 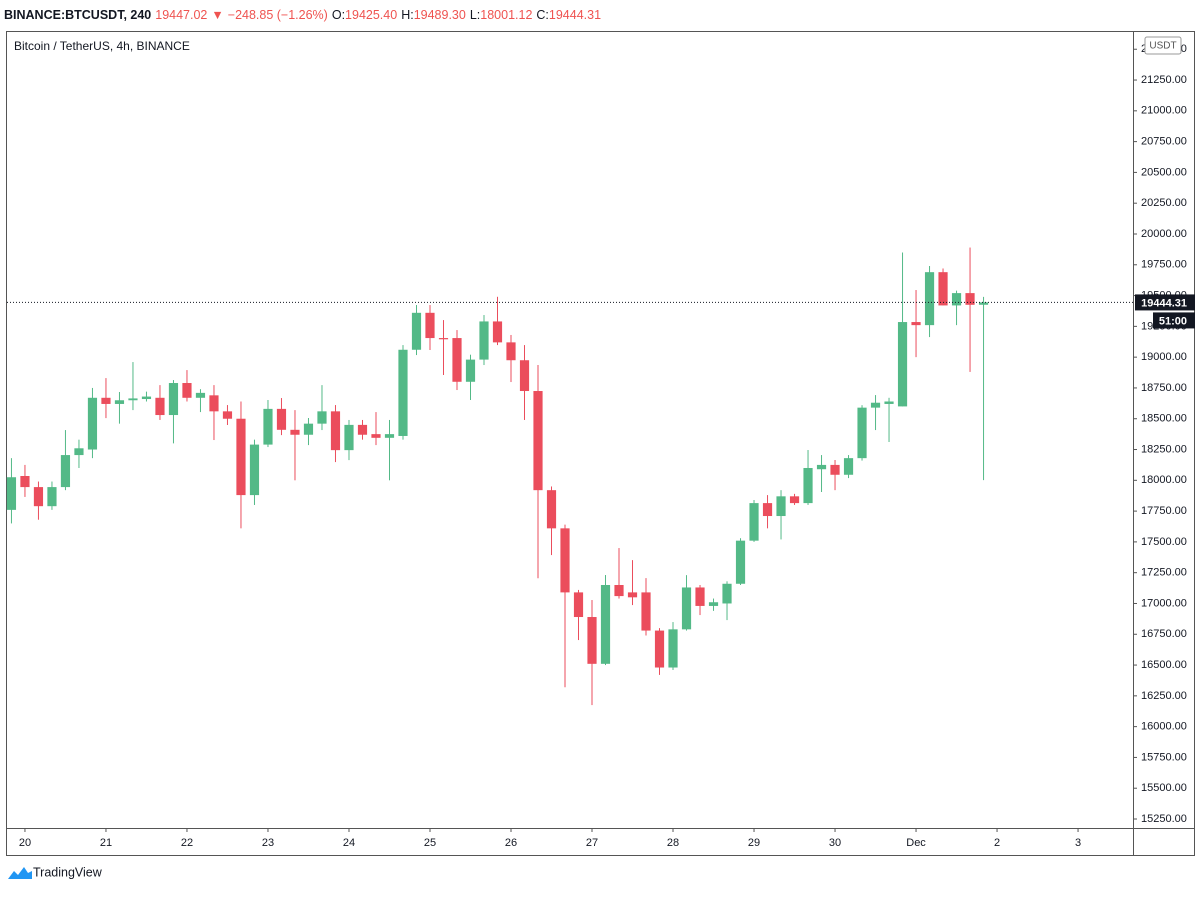 What do you see at coordinates (1164, 265) in the screenshot?
I see `y-tick-label: 19750.00` at bounding box center [1164, 265].